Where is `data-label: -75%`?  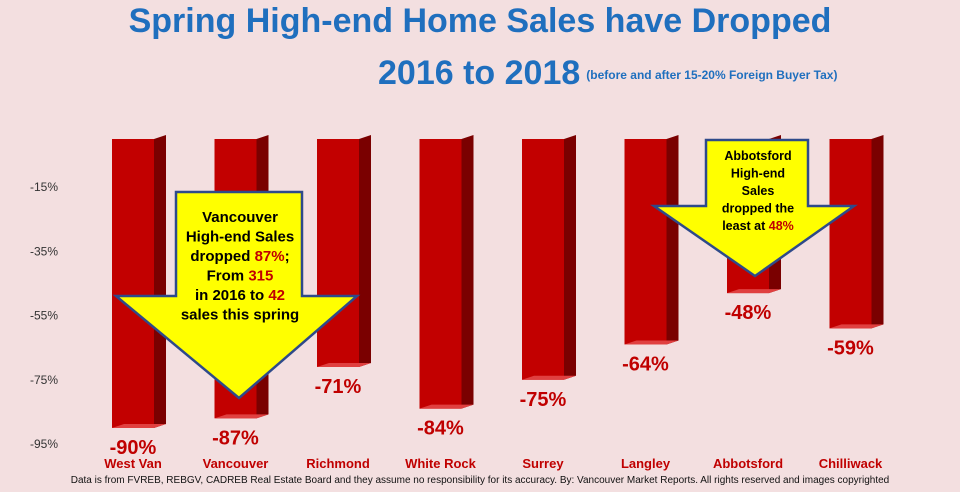 data-label: -75% is located at coordinates (543, 400).